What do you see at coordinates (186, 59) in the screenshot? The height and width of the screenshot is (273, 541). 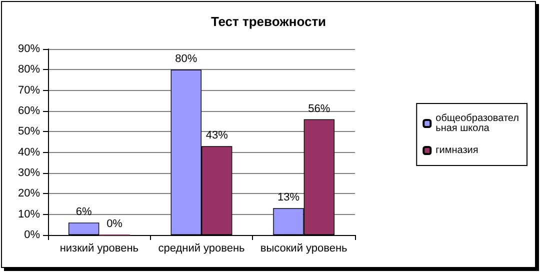 I see `data-label: 80%` at bounding box center [186, 59].